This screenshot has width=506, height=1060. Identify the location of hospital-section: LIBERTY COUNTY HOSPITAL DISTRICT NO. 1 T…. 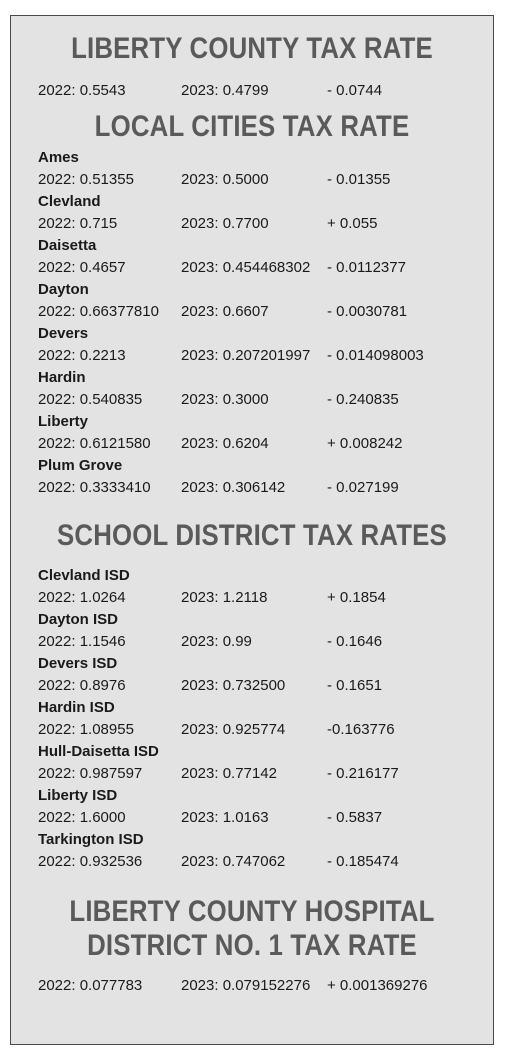
(252, 935).